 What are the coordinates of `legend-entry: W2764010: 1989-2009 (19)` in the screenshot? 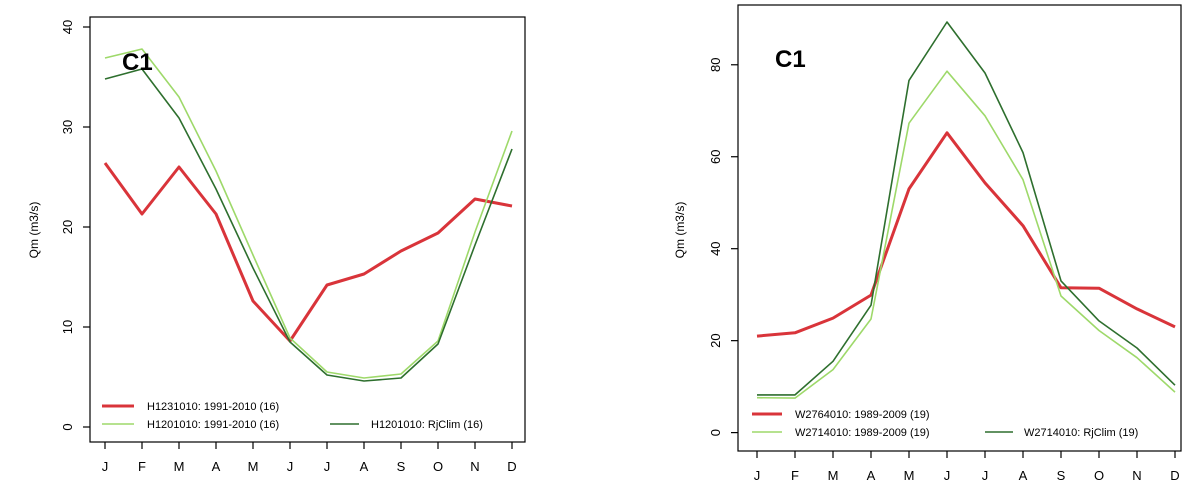 It's located at (862, 415).